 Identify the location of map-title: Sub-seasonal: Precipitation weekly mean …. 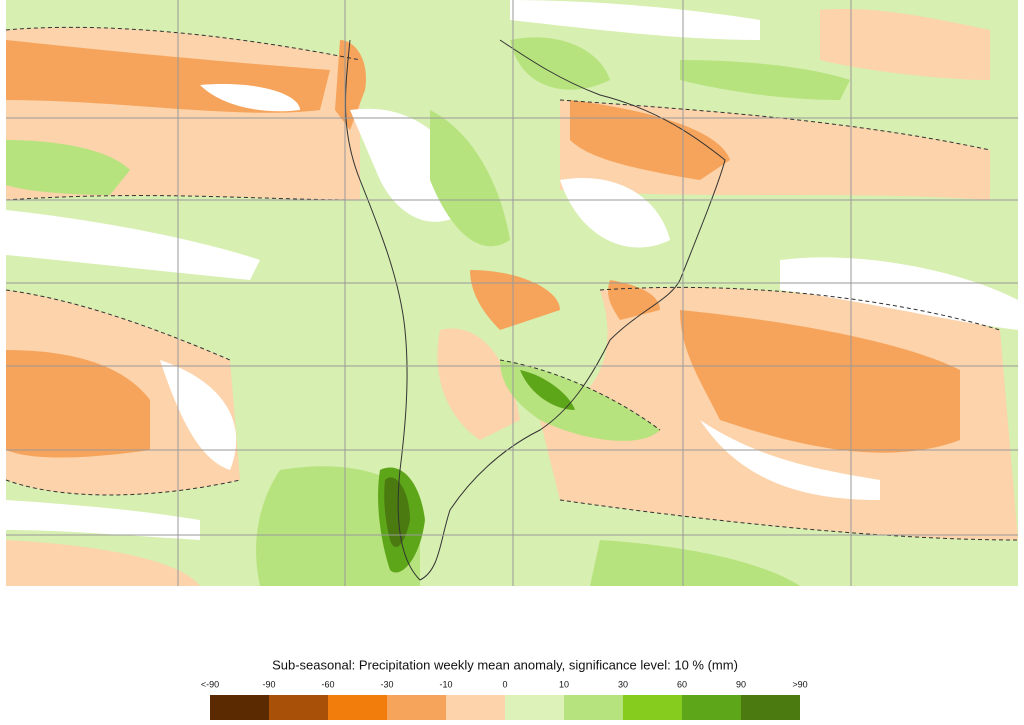
(505, 664).